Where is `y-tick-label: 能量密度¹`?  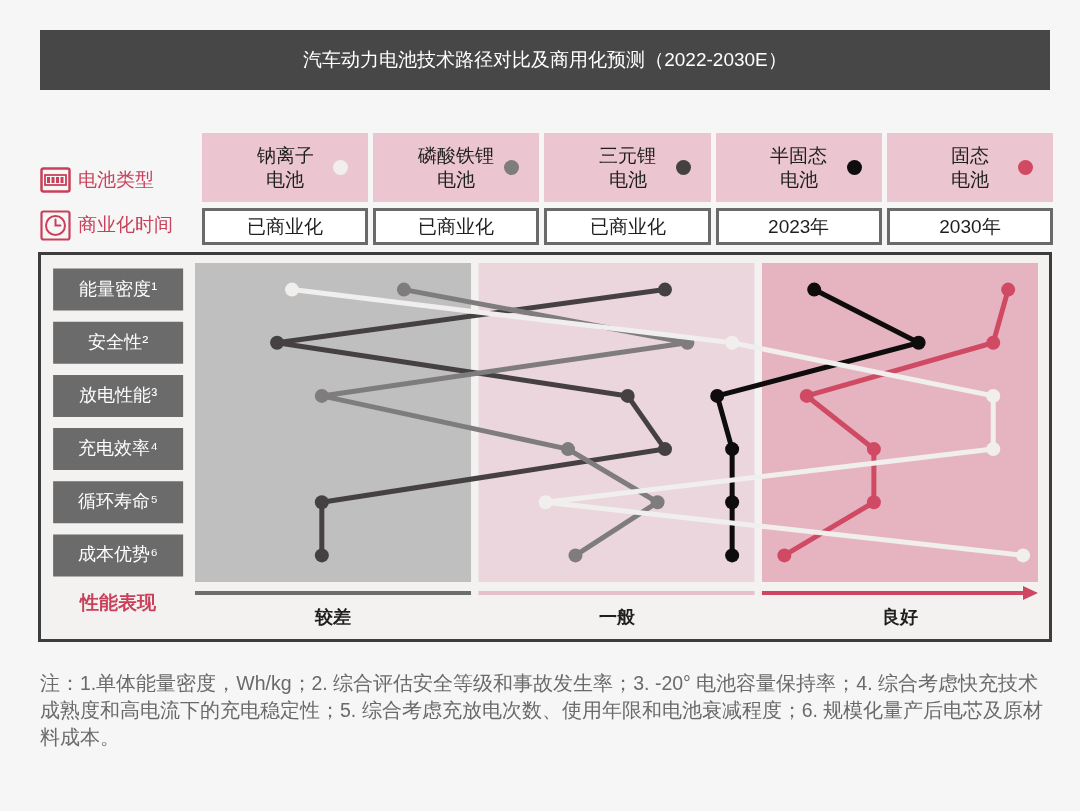
y-tick-label: 能量密度¹ is located at coordinates (118, 288).